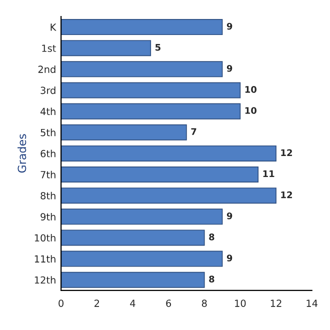 The height and width of the screenshot is (330, 330). What do you see at coordinates (204, 303) in the screenshot?
I see `x-tick-label: 8` at bounding box center [204, 303].